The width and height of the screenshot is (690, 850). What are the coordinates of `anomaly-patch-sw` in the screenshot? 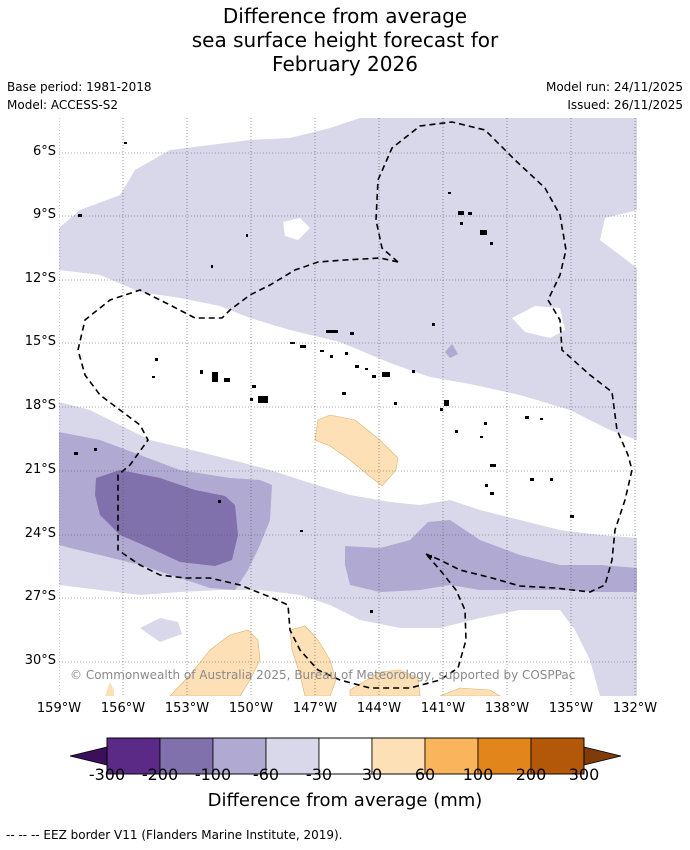 It's located at (161, 630).